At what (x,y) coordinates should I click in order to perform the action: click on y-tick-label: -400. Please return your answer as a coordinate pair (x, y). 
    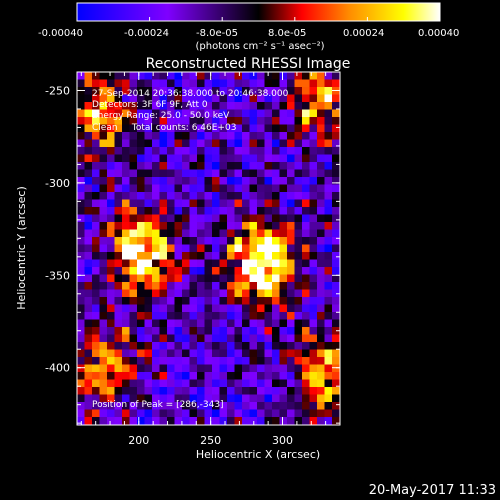
    Looking at the image, I should click on (57, 368).